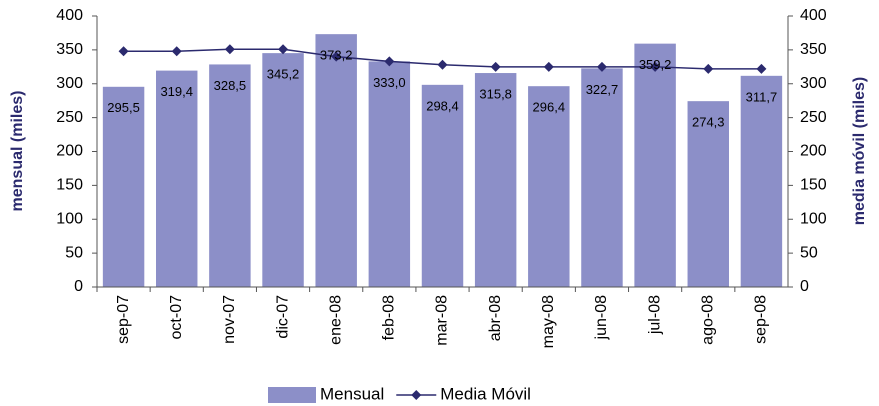  Describe the element at coordinates (813, 49) in the screenshot. I see `y2-tick-label: 350` at that location.